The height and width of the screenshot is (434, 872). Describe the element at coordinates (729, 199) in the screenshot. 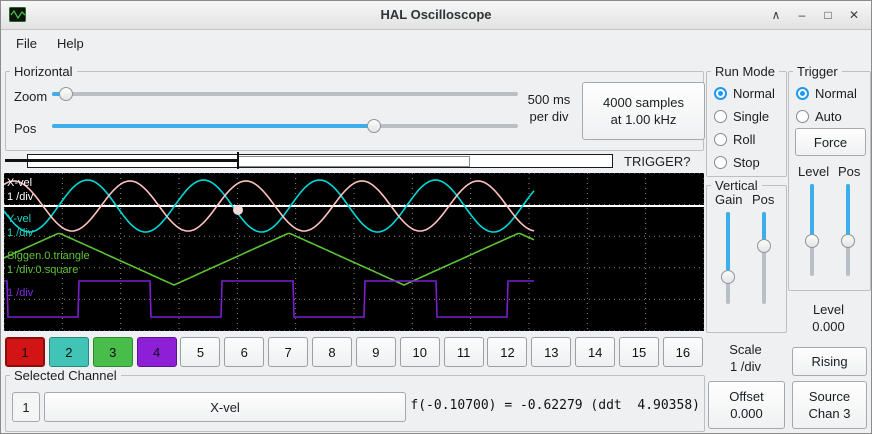

I see `gain-label: Gain` at that location.